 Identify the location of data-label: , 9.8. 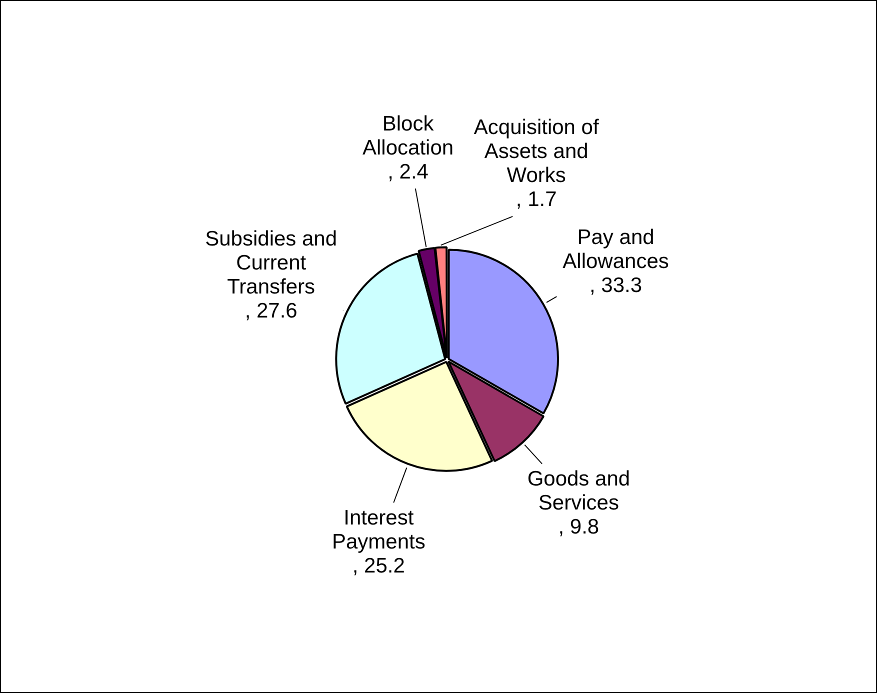
(579, 527).